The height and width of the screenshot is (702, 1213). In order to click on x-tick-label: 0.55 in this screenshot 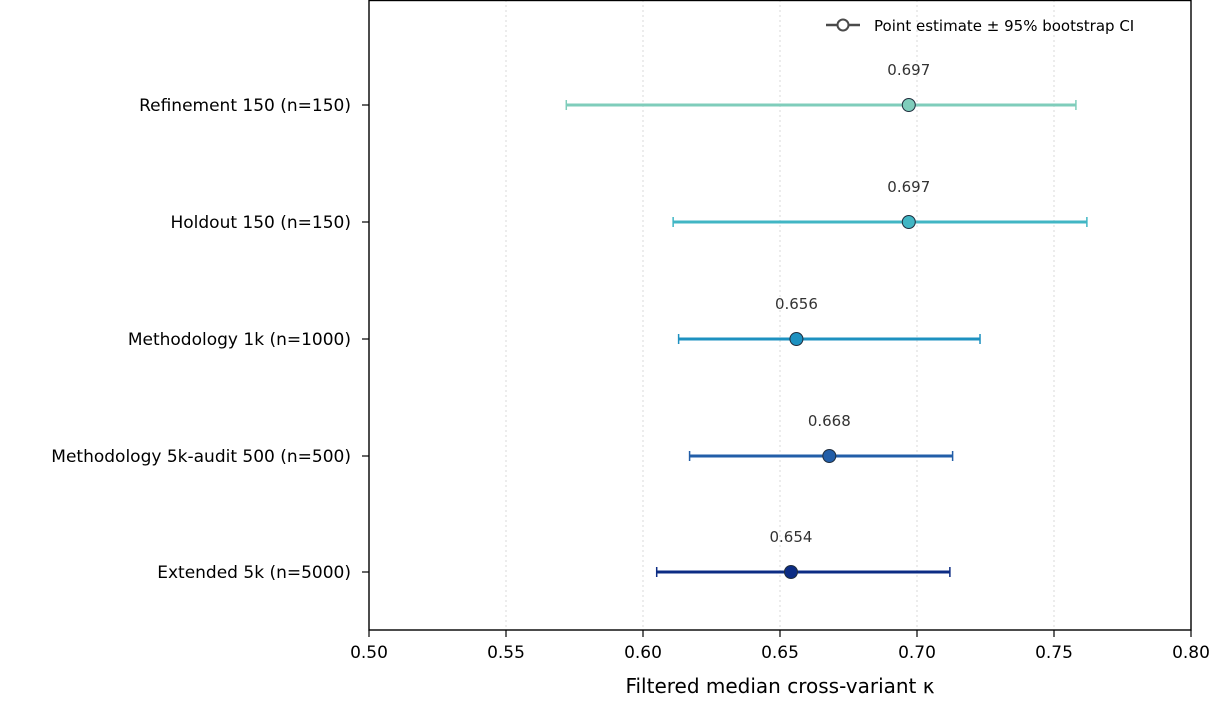, I will do `click(506, 653)`.